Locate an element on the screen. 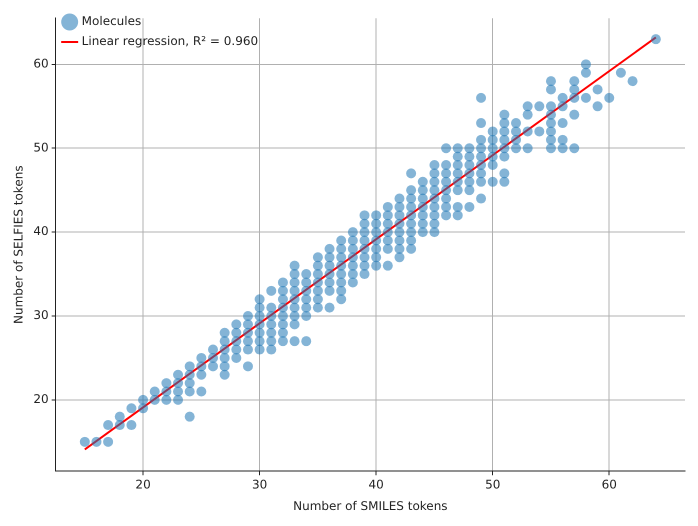 This screenshot has height=526, width=698. x-tick-label: 30 is located at coordinates (260, 485).